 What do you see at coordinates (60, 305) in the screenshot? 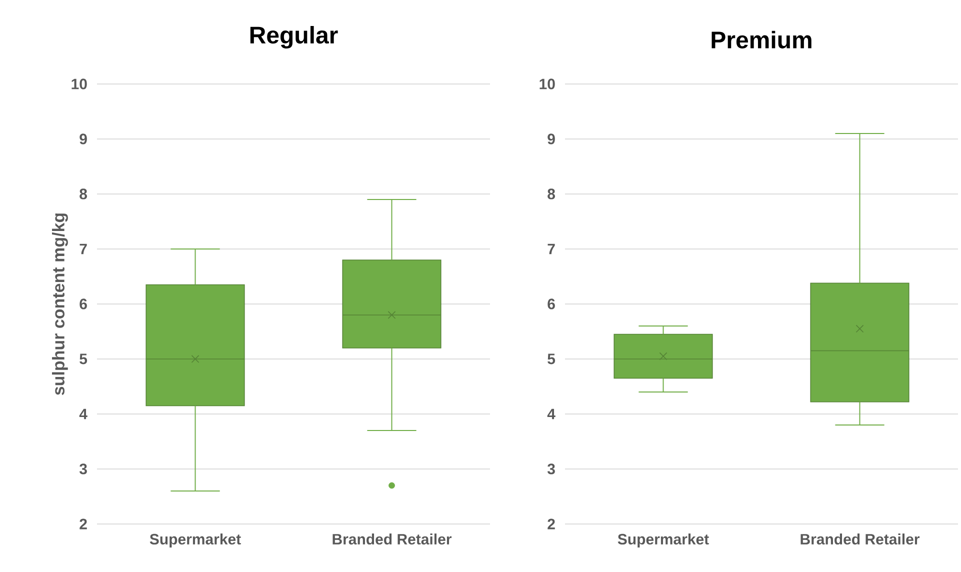
I see `y-axis-title: sulphur content mg/kg` at bounding box center [60, 305].